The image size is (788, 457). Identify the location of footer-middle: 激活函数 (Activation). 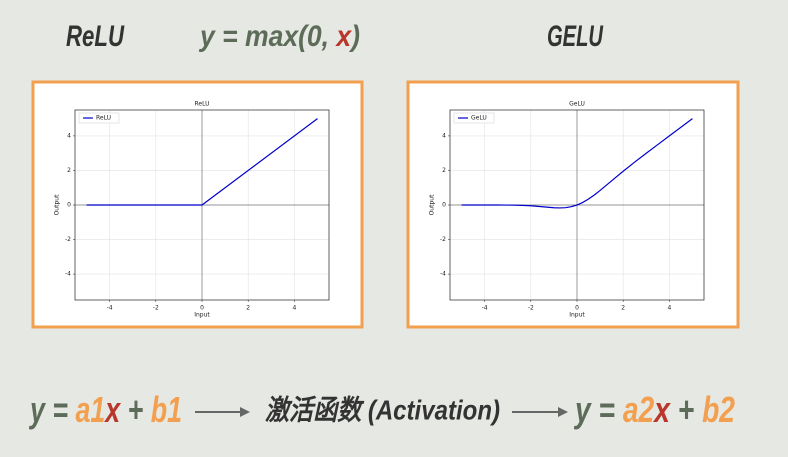
(382, 409).